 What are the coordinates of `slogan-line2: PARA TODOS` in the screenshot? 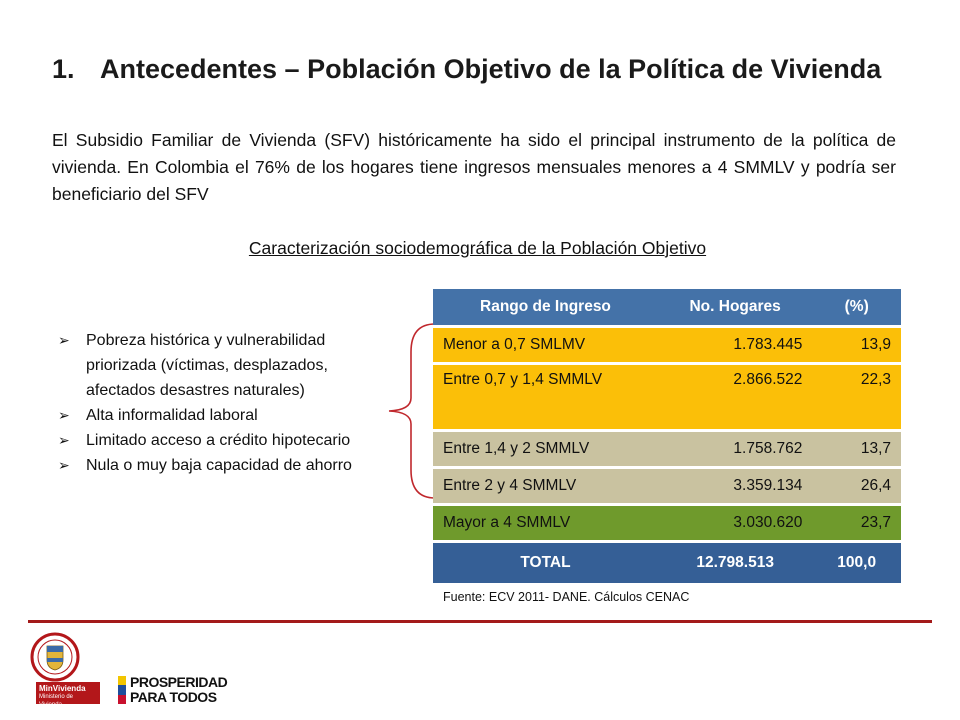 It's located at (173, 697).